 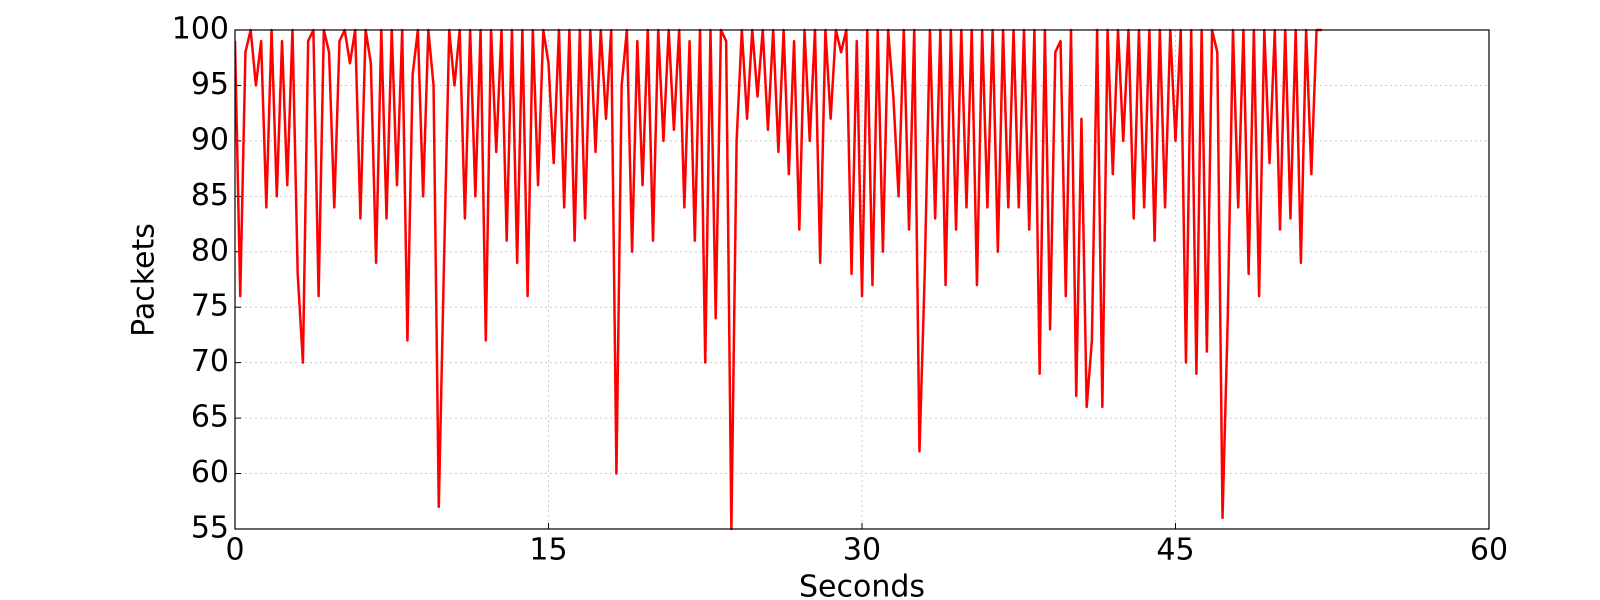 What do you see at coordinates (200, 29) in the screenshot?
I see `y-tick-label: 100` at bounding box center [200, 29].